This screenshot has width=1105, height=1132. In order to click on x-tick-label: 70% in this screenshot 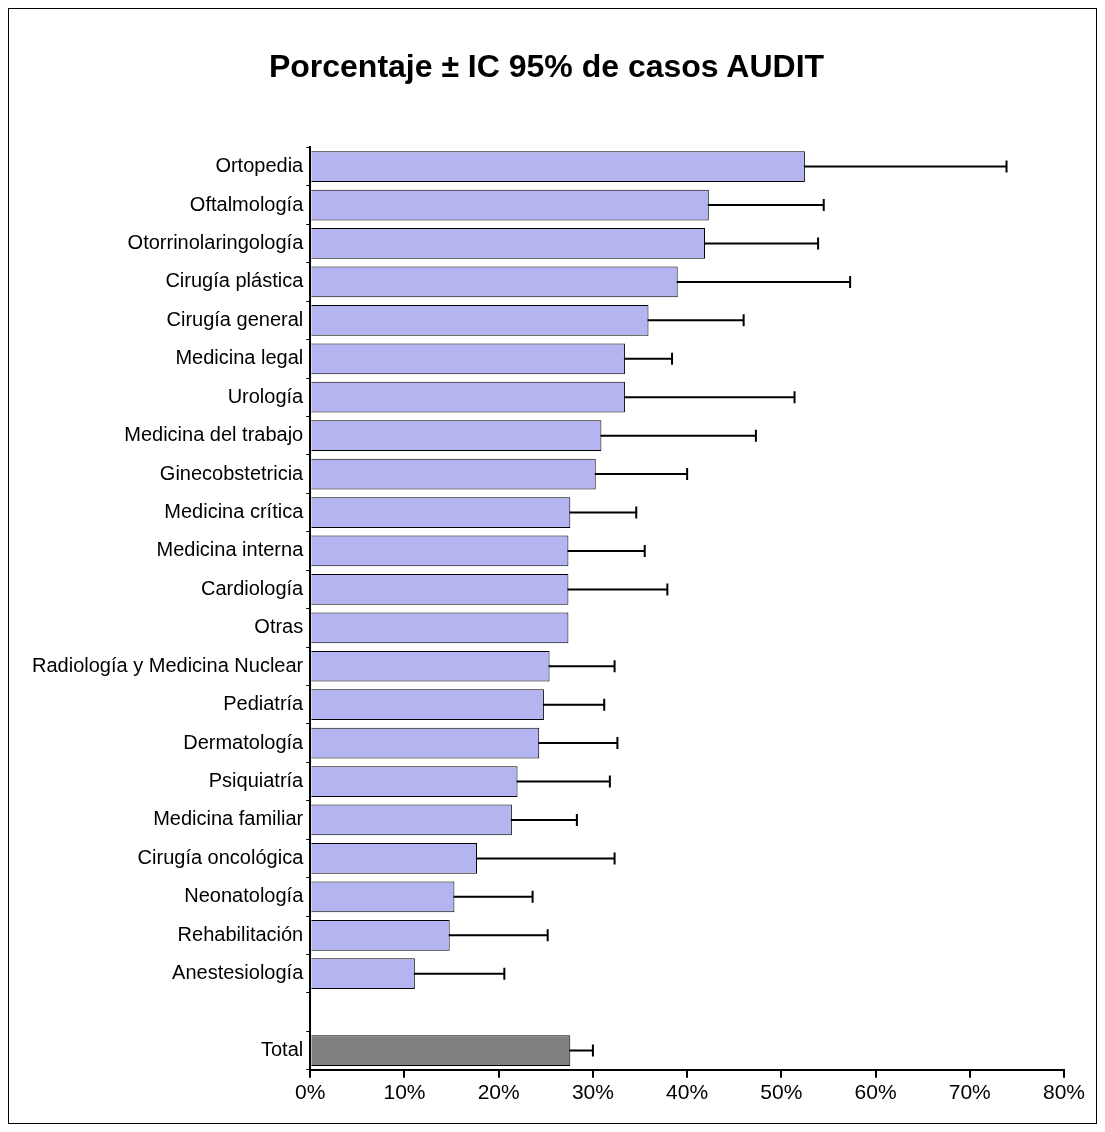, I will do `click(969, 1092)`.